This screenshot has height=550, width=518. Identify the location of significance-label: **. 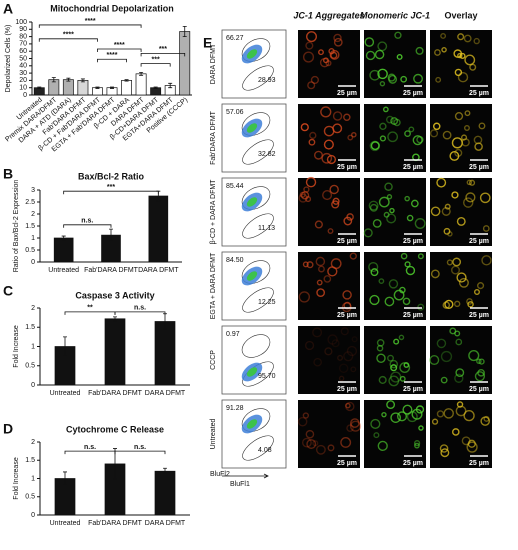
(90, 308).